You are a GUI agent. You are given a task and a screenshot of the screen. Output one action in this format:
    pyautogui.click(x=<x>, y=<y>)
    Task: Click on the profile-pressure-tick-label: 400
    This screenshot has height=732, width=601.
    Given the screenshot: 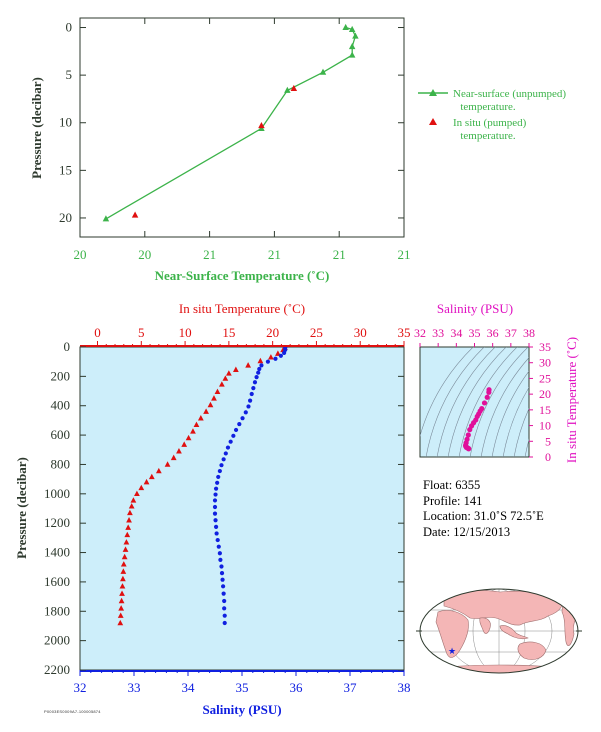 What is the action you would take?
    pyautogui.click(x=61, y=405)
    